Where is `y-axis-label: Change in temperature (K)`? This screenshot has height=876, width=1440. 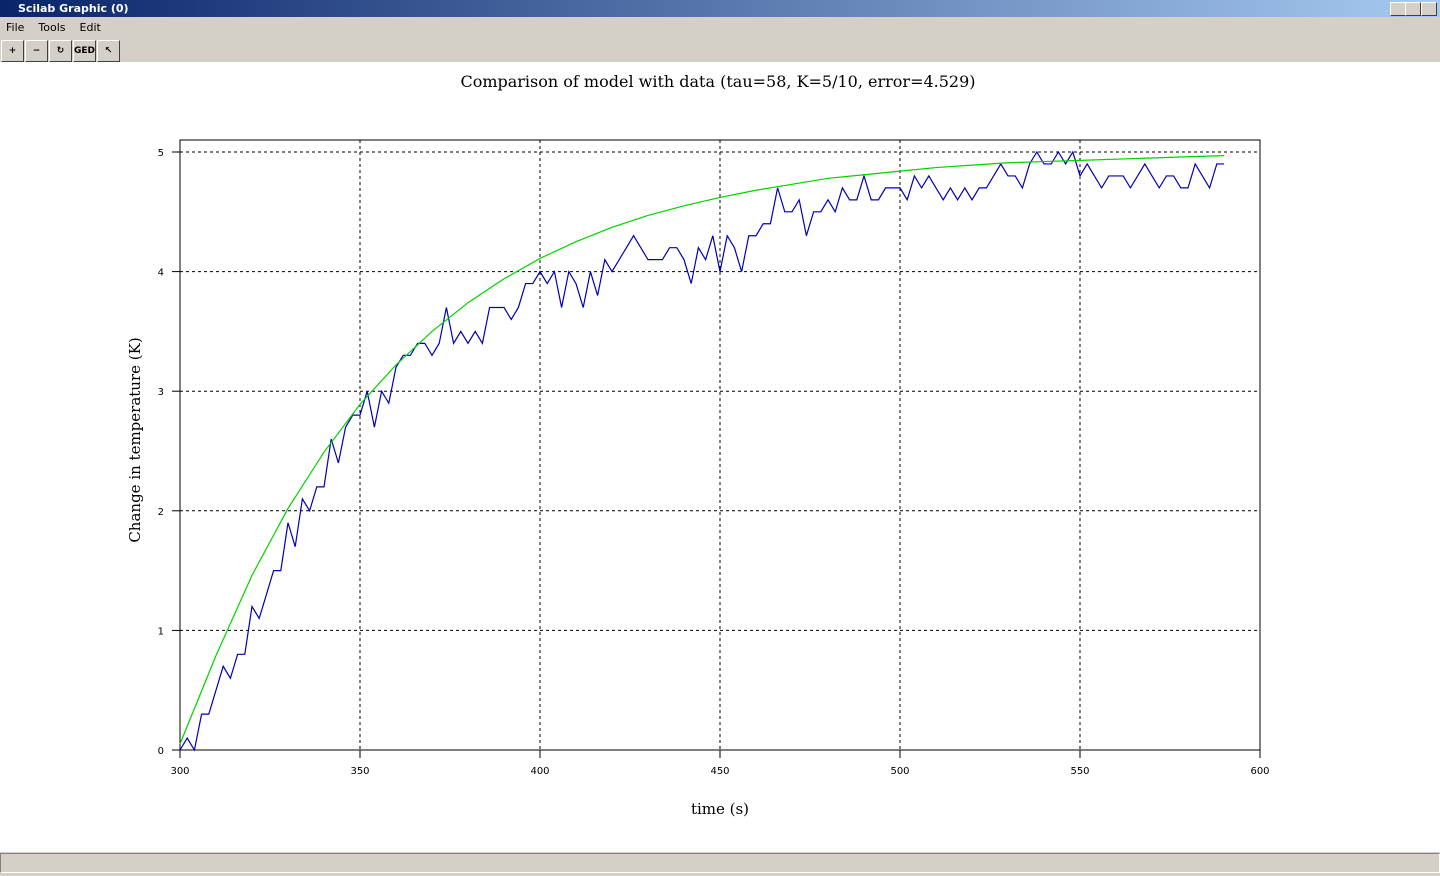 y-axis-label: Change in temperature (K) is located at coordinates (135, 439).